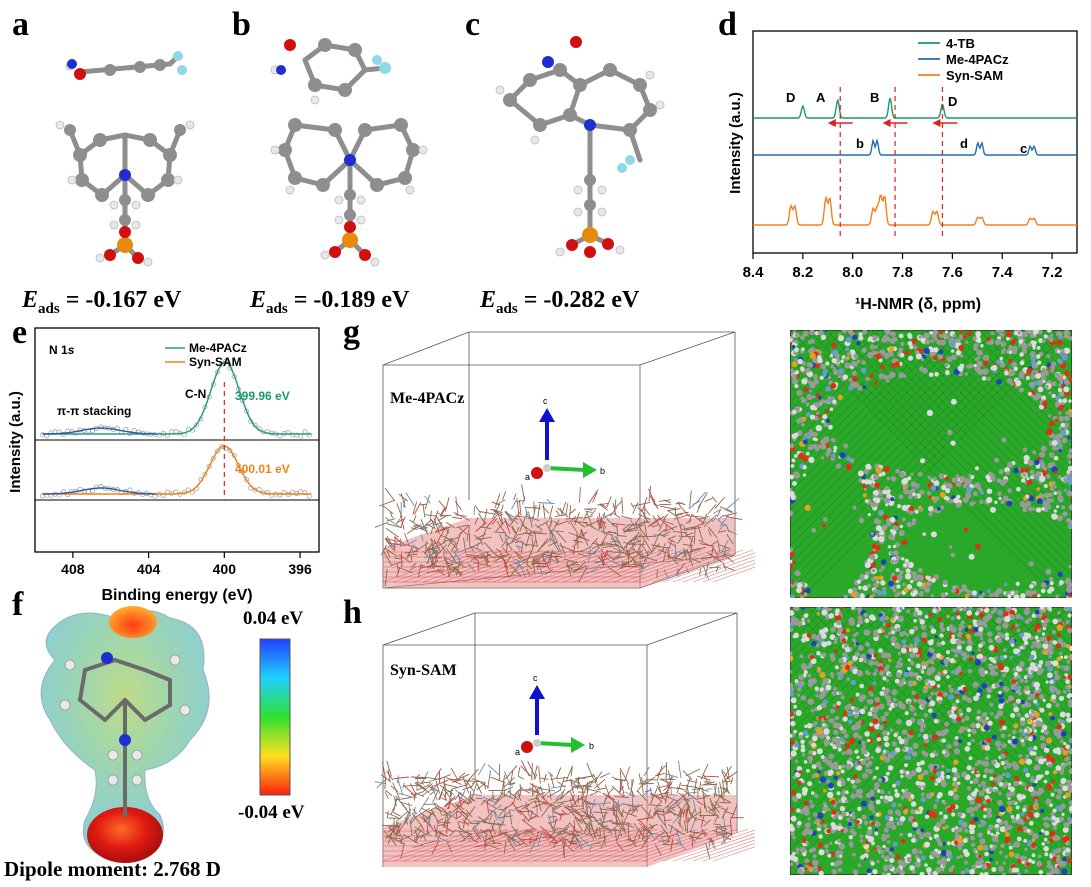 This screenshot has height=887, width=1091. What do you see at coordinates (974, 75) in the screenshot?
I see `legend-label-synsam: Syn-SAM` at bounding box center [974, 75].